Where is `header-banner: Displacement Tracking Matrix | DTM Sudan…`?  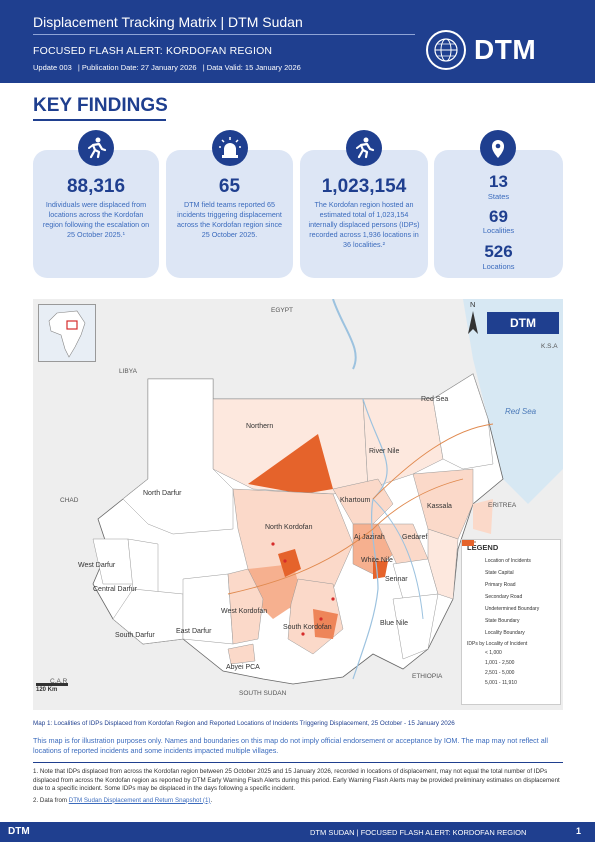
header-banner: Displacement Tracking Matrix | DTM Sudan… is located at coordinates (297, 41).